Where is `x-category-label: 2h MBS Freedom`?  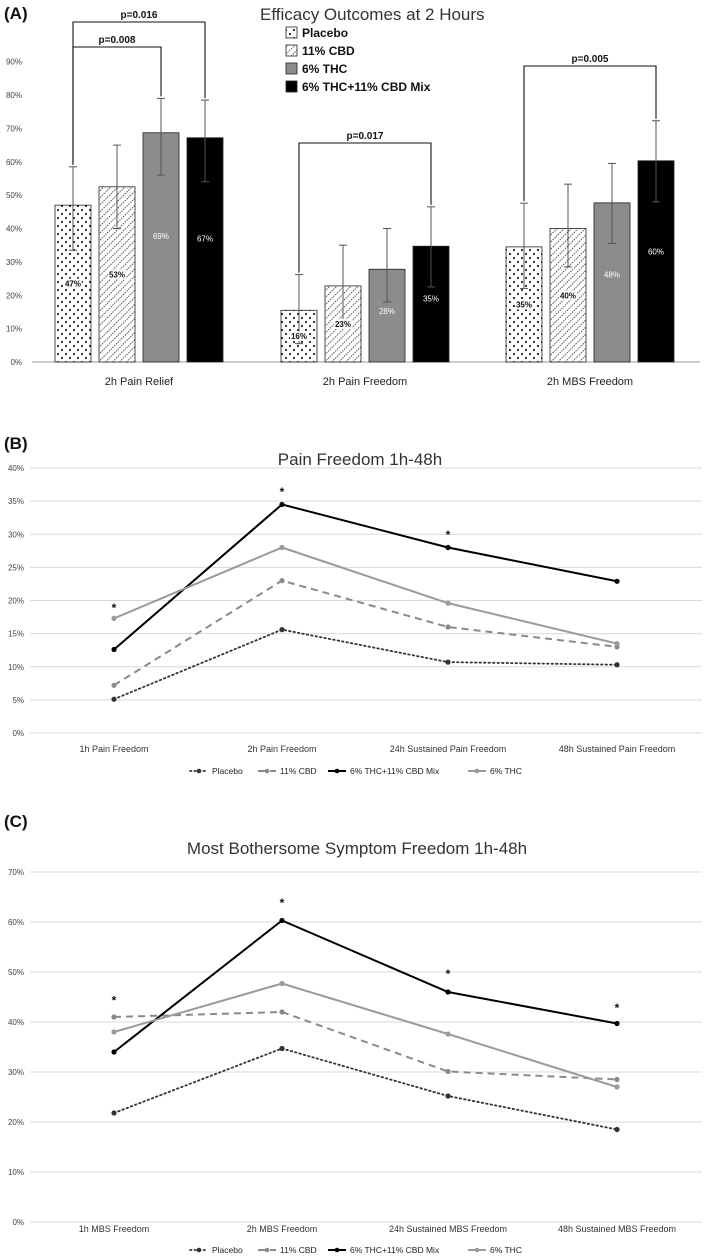
x-category-label: 2h MBS Freedom is located at coordinates (590, 382).